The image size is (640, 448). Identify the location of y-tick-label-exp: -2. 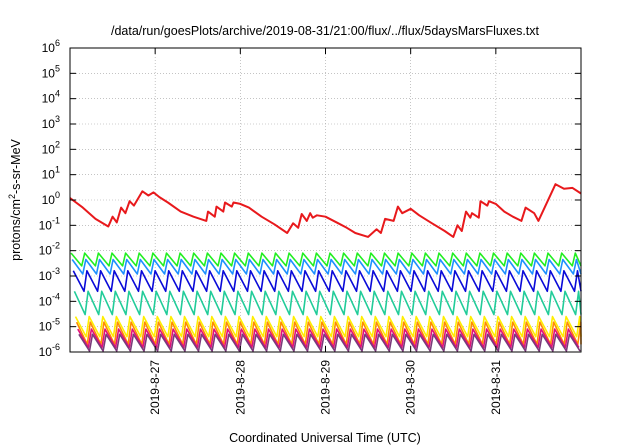
(56, 246).